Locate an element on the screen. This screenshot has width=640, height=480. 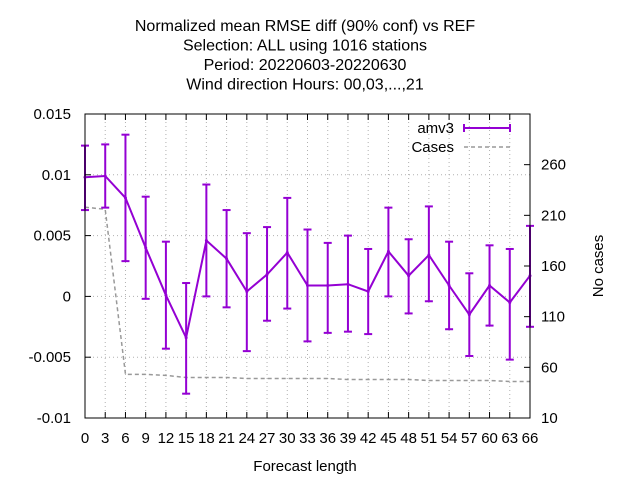
y2-tick-label: 110 is located at coordinates (553, 317).